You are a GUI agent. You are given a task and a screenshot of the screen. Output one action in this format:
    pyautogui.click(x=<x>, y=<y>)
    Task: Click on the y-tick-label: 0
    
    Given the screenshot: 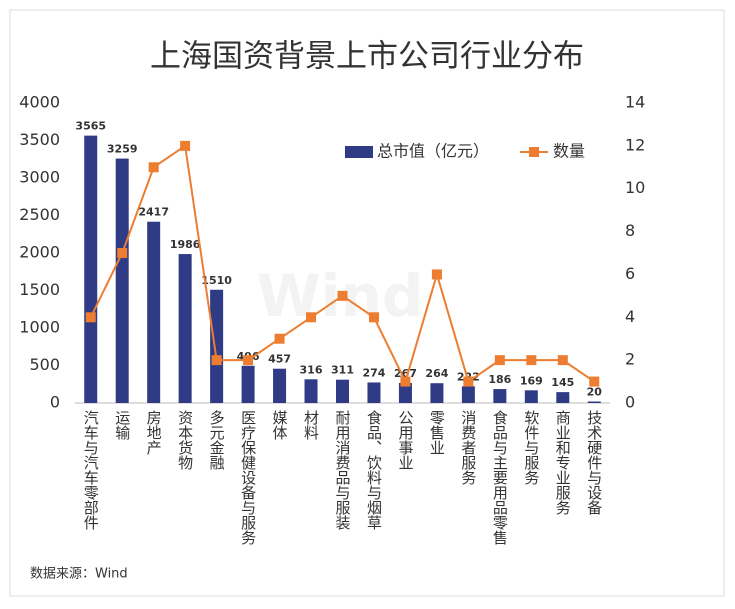 What is the action you would take?
    pyautogui.click(x=55, y=402)
    